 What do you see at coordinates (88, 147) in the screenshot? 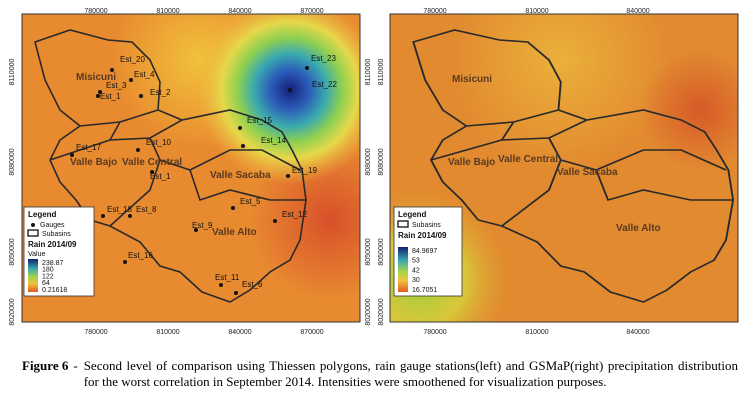
I see `station-label: Est_17` at bounding box center [88, 147].